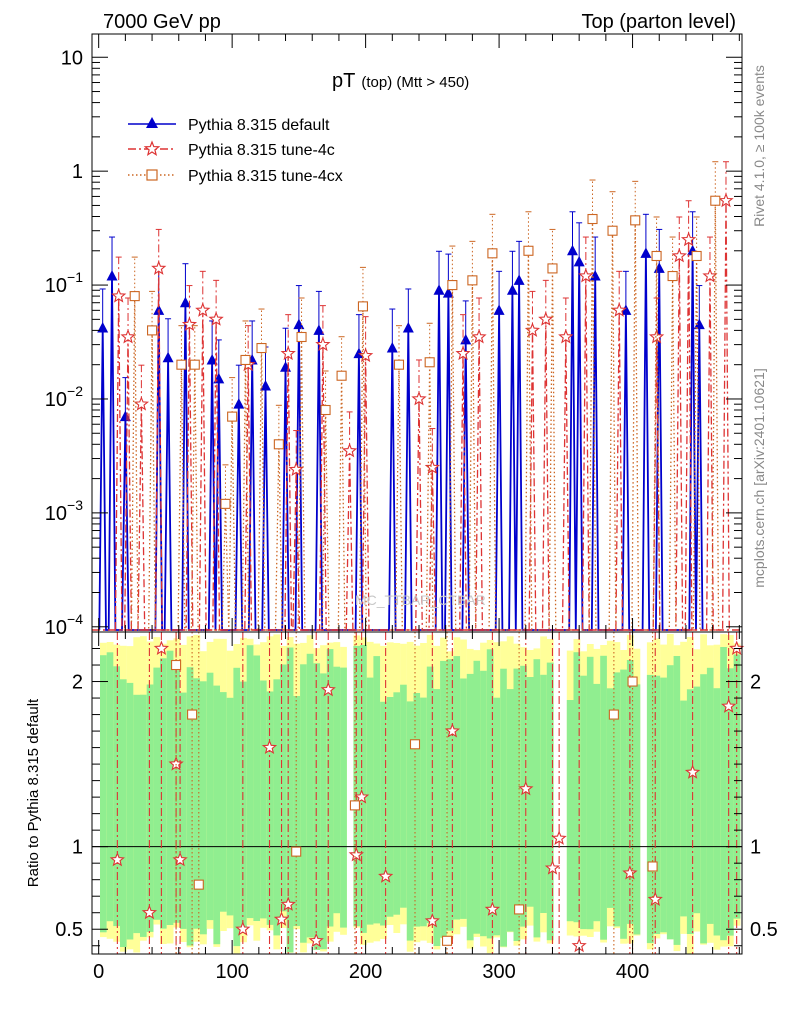 Image resolution: width=786 pixels, height=1024 pixels. I want to click on main-y-tick-label: 10⁻⁴, so click(64, 625).